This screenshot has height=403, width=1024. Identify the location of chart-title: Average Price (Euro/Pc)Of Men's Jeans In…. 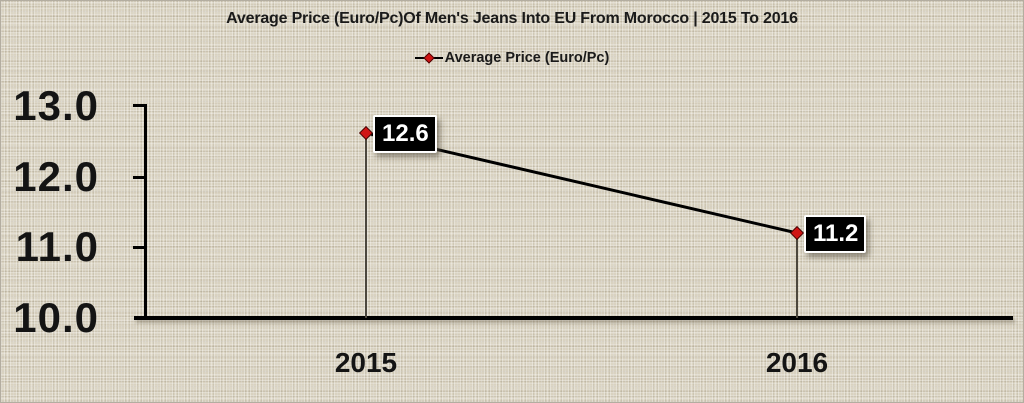
(512, 18).